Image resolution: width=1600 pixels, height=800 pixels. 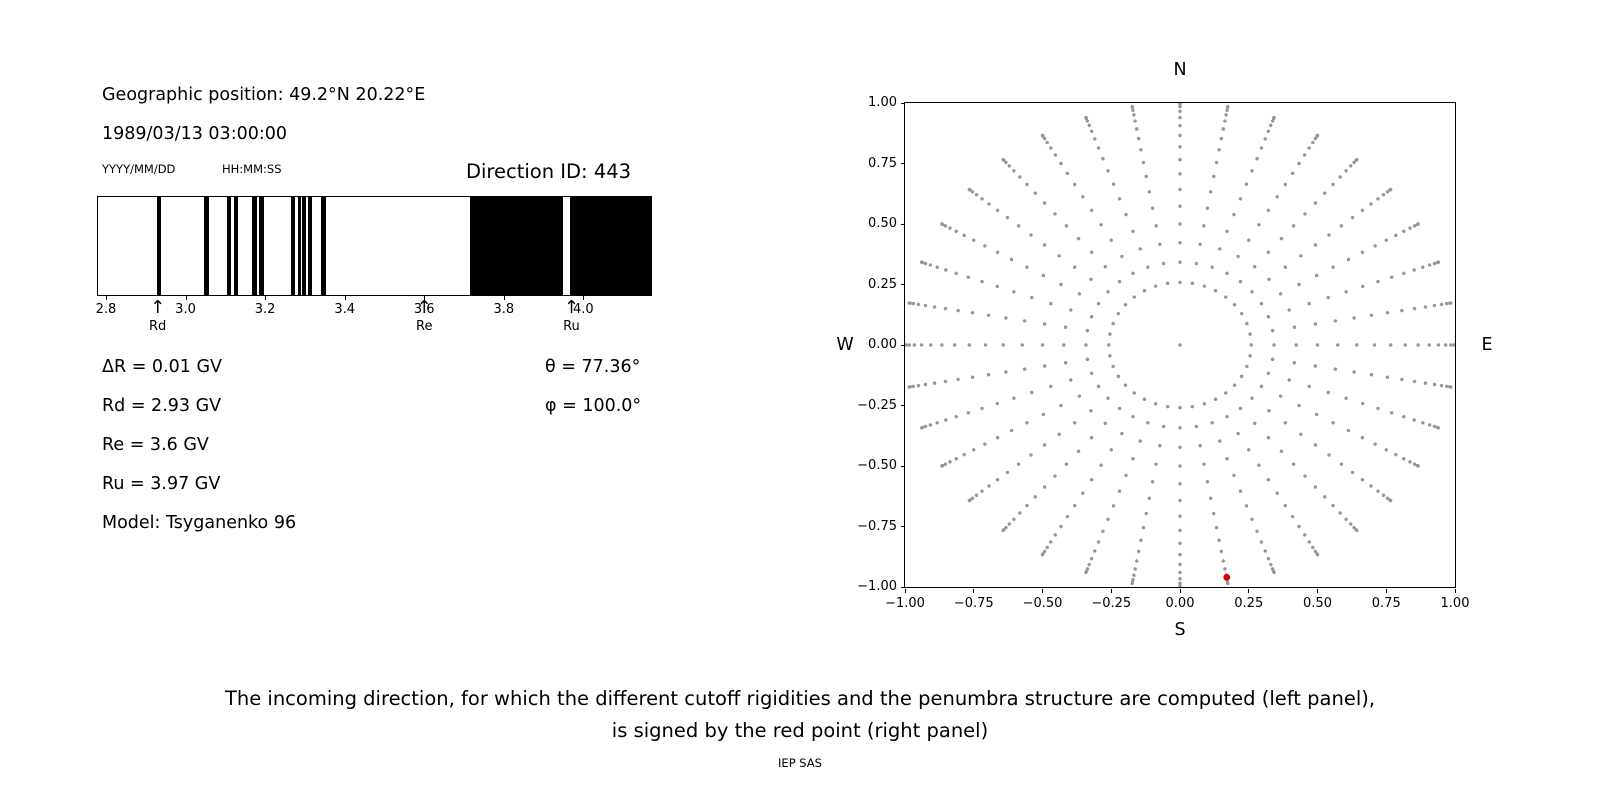 What do you see at coordinates (265, 309) in the screenshot?
I see `x-tick-label: 3.2` at bounding box center [265, 309].